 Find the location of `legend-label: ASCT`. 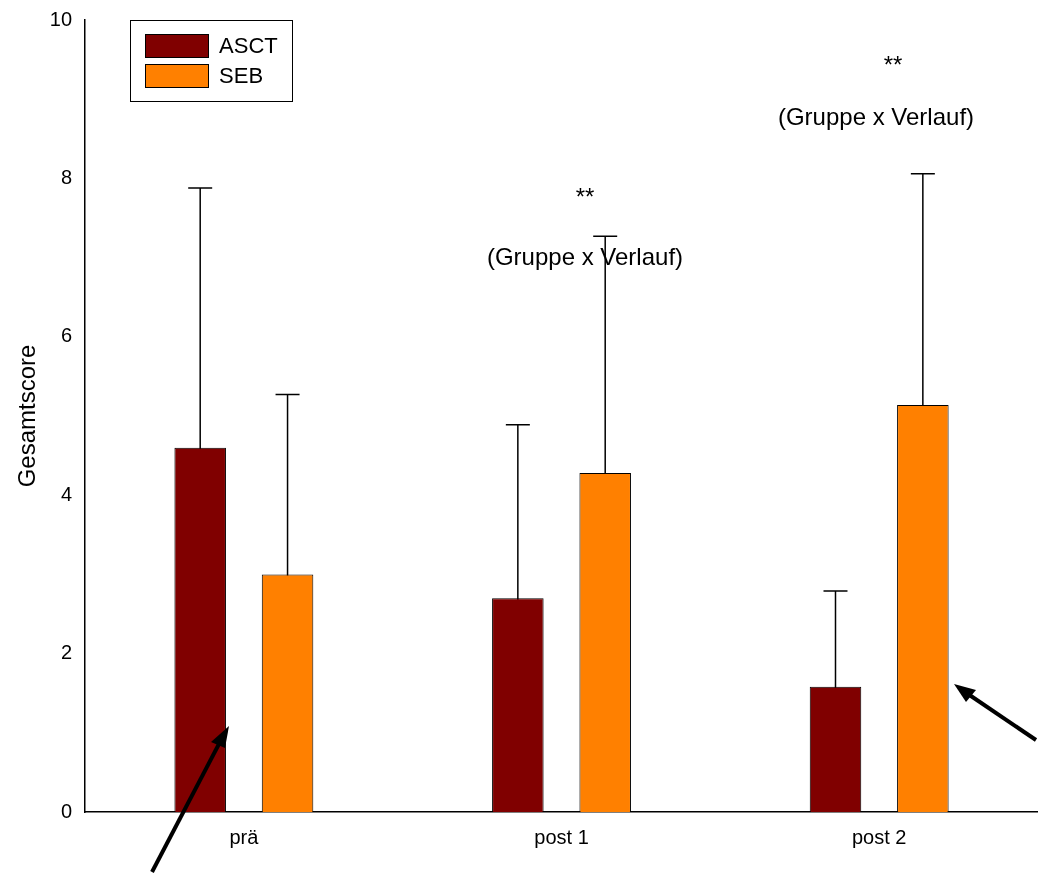

legend-label: ASCT is located at coordinates (248, 46).